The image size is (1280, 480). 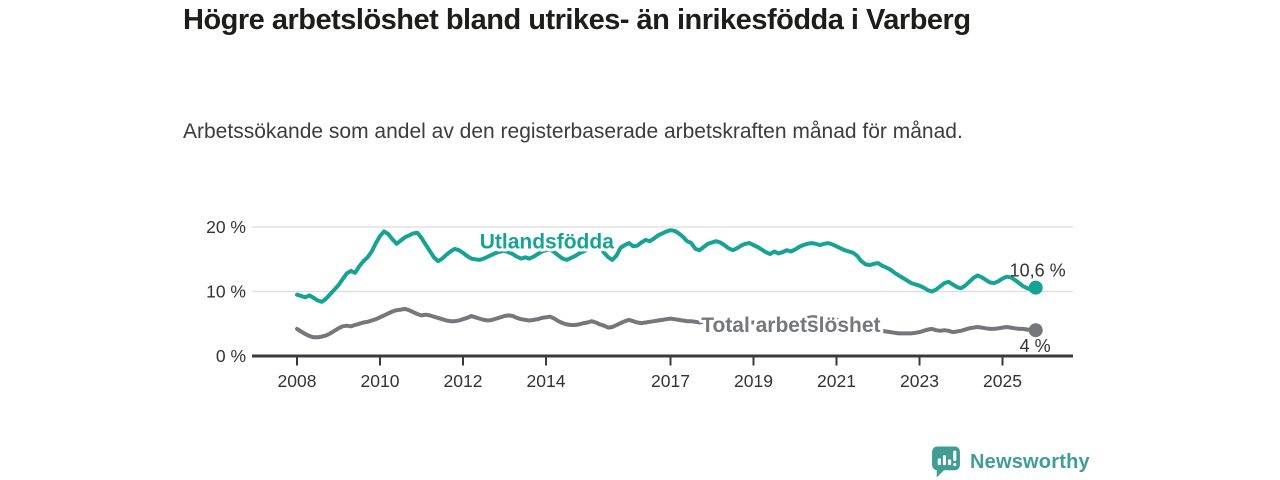 I want to click on series-line-total-arbetsl-shet, so click(x=666, y=323).